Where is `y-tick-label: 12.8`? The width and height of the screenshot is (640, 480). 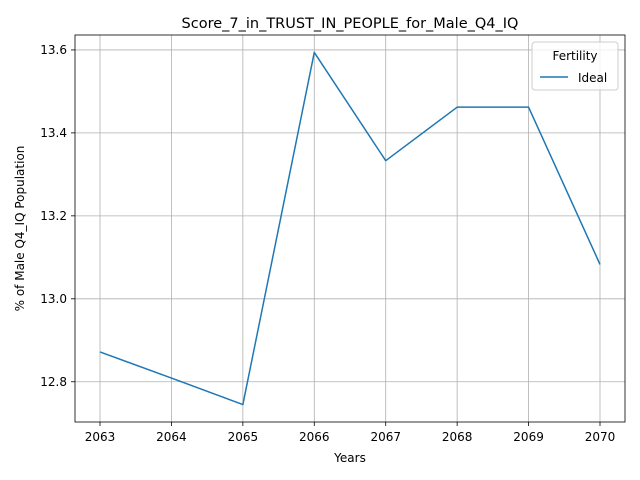
y-tick-label: 12.8 is located at coordinates (53, 382).